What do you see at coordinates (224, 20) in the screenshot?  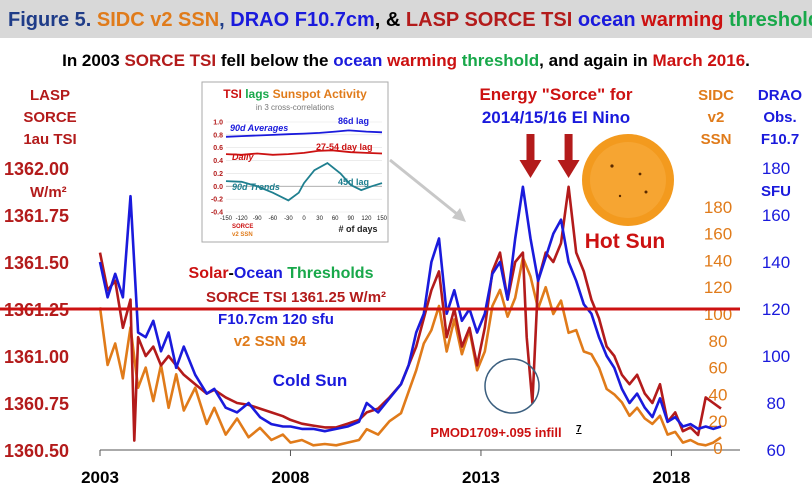 I see `title-part-2: ,` at bounding box center [224, 20].